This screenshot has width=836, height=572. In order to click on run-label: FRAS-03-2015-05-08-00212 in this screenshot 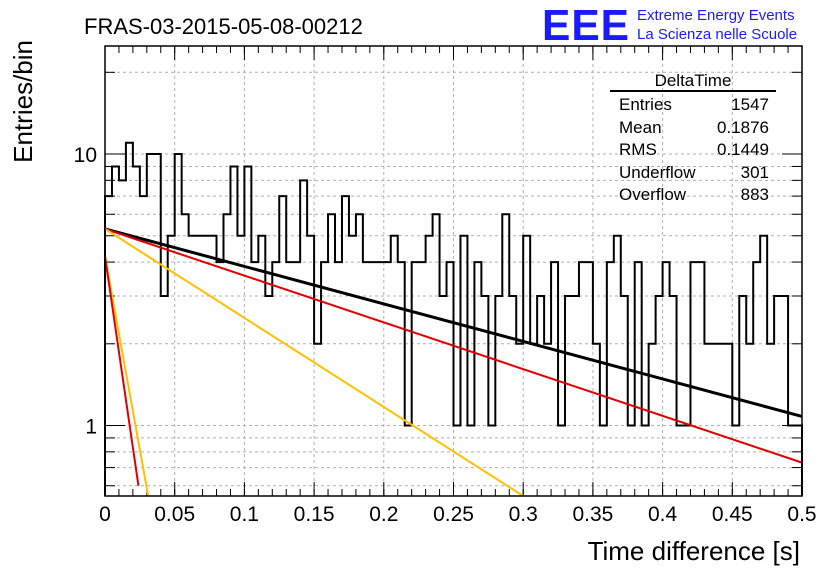, I will do `click(223, 26)`.